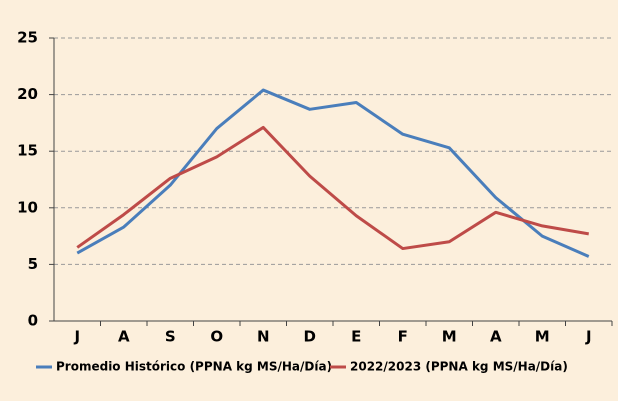  What do you see at coordinates (356, 337) in the screenshot?
I see `x-tick-label: E` at bounding box center [356, 337].